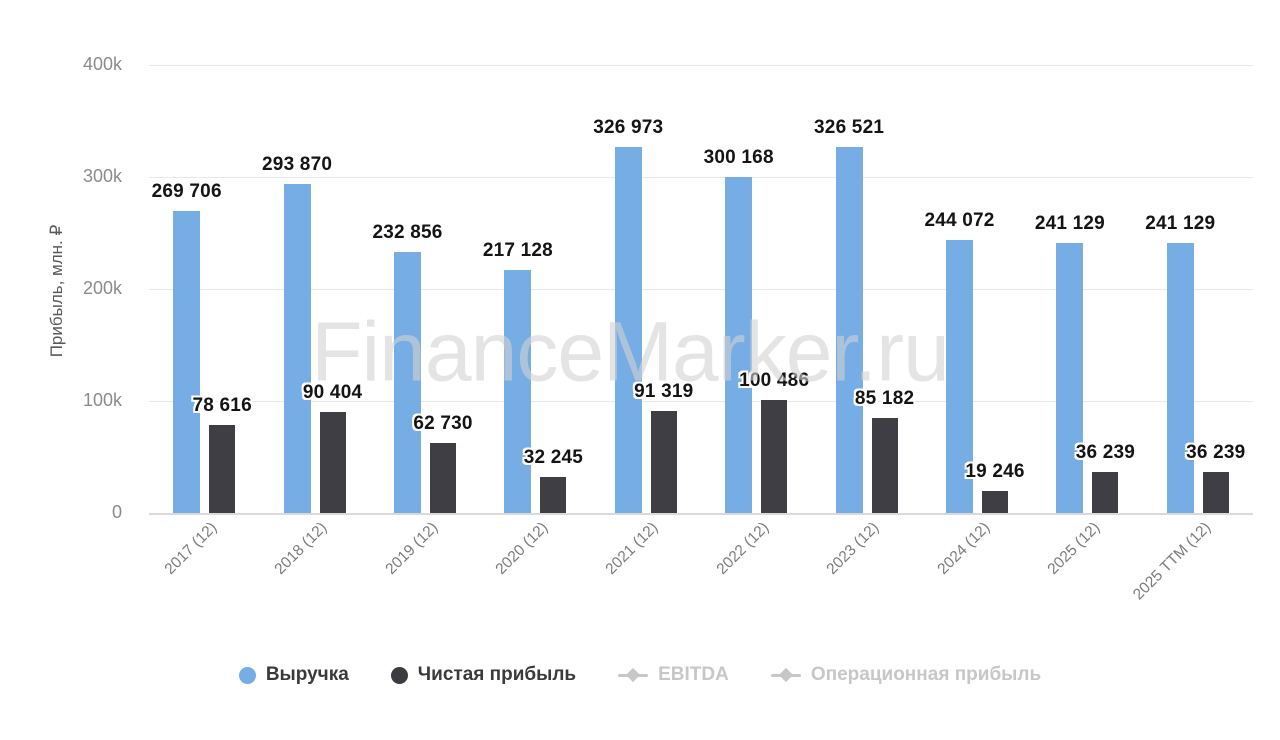 The width and height of the screenshot is (1280, 740). What do you see at coordinates (1074, 548) in the screenshot?
I see `x-axis-label: 2025 (12)` at bounding box center [1074, 548].